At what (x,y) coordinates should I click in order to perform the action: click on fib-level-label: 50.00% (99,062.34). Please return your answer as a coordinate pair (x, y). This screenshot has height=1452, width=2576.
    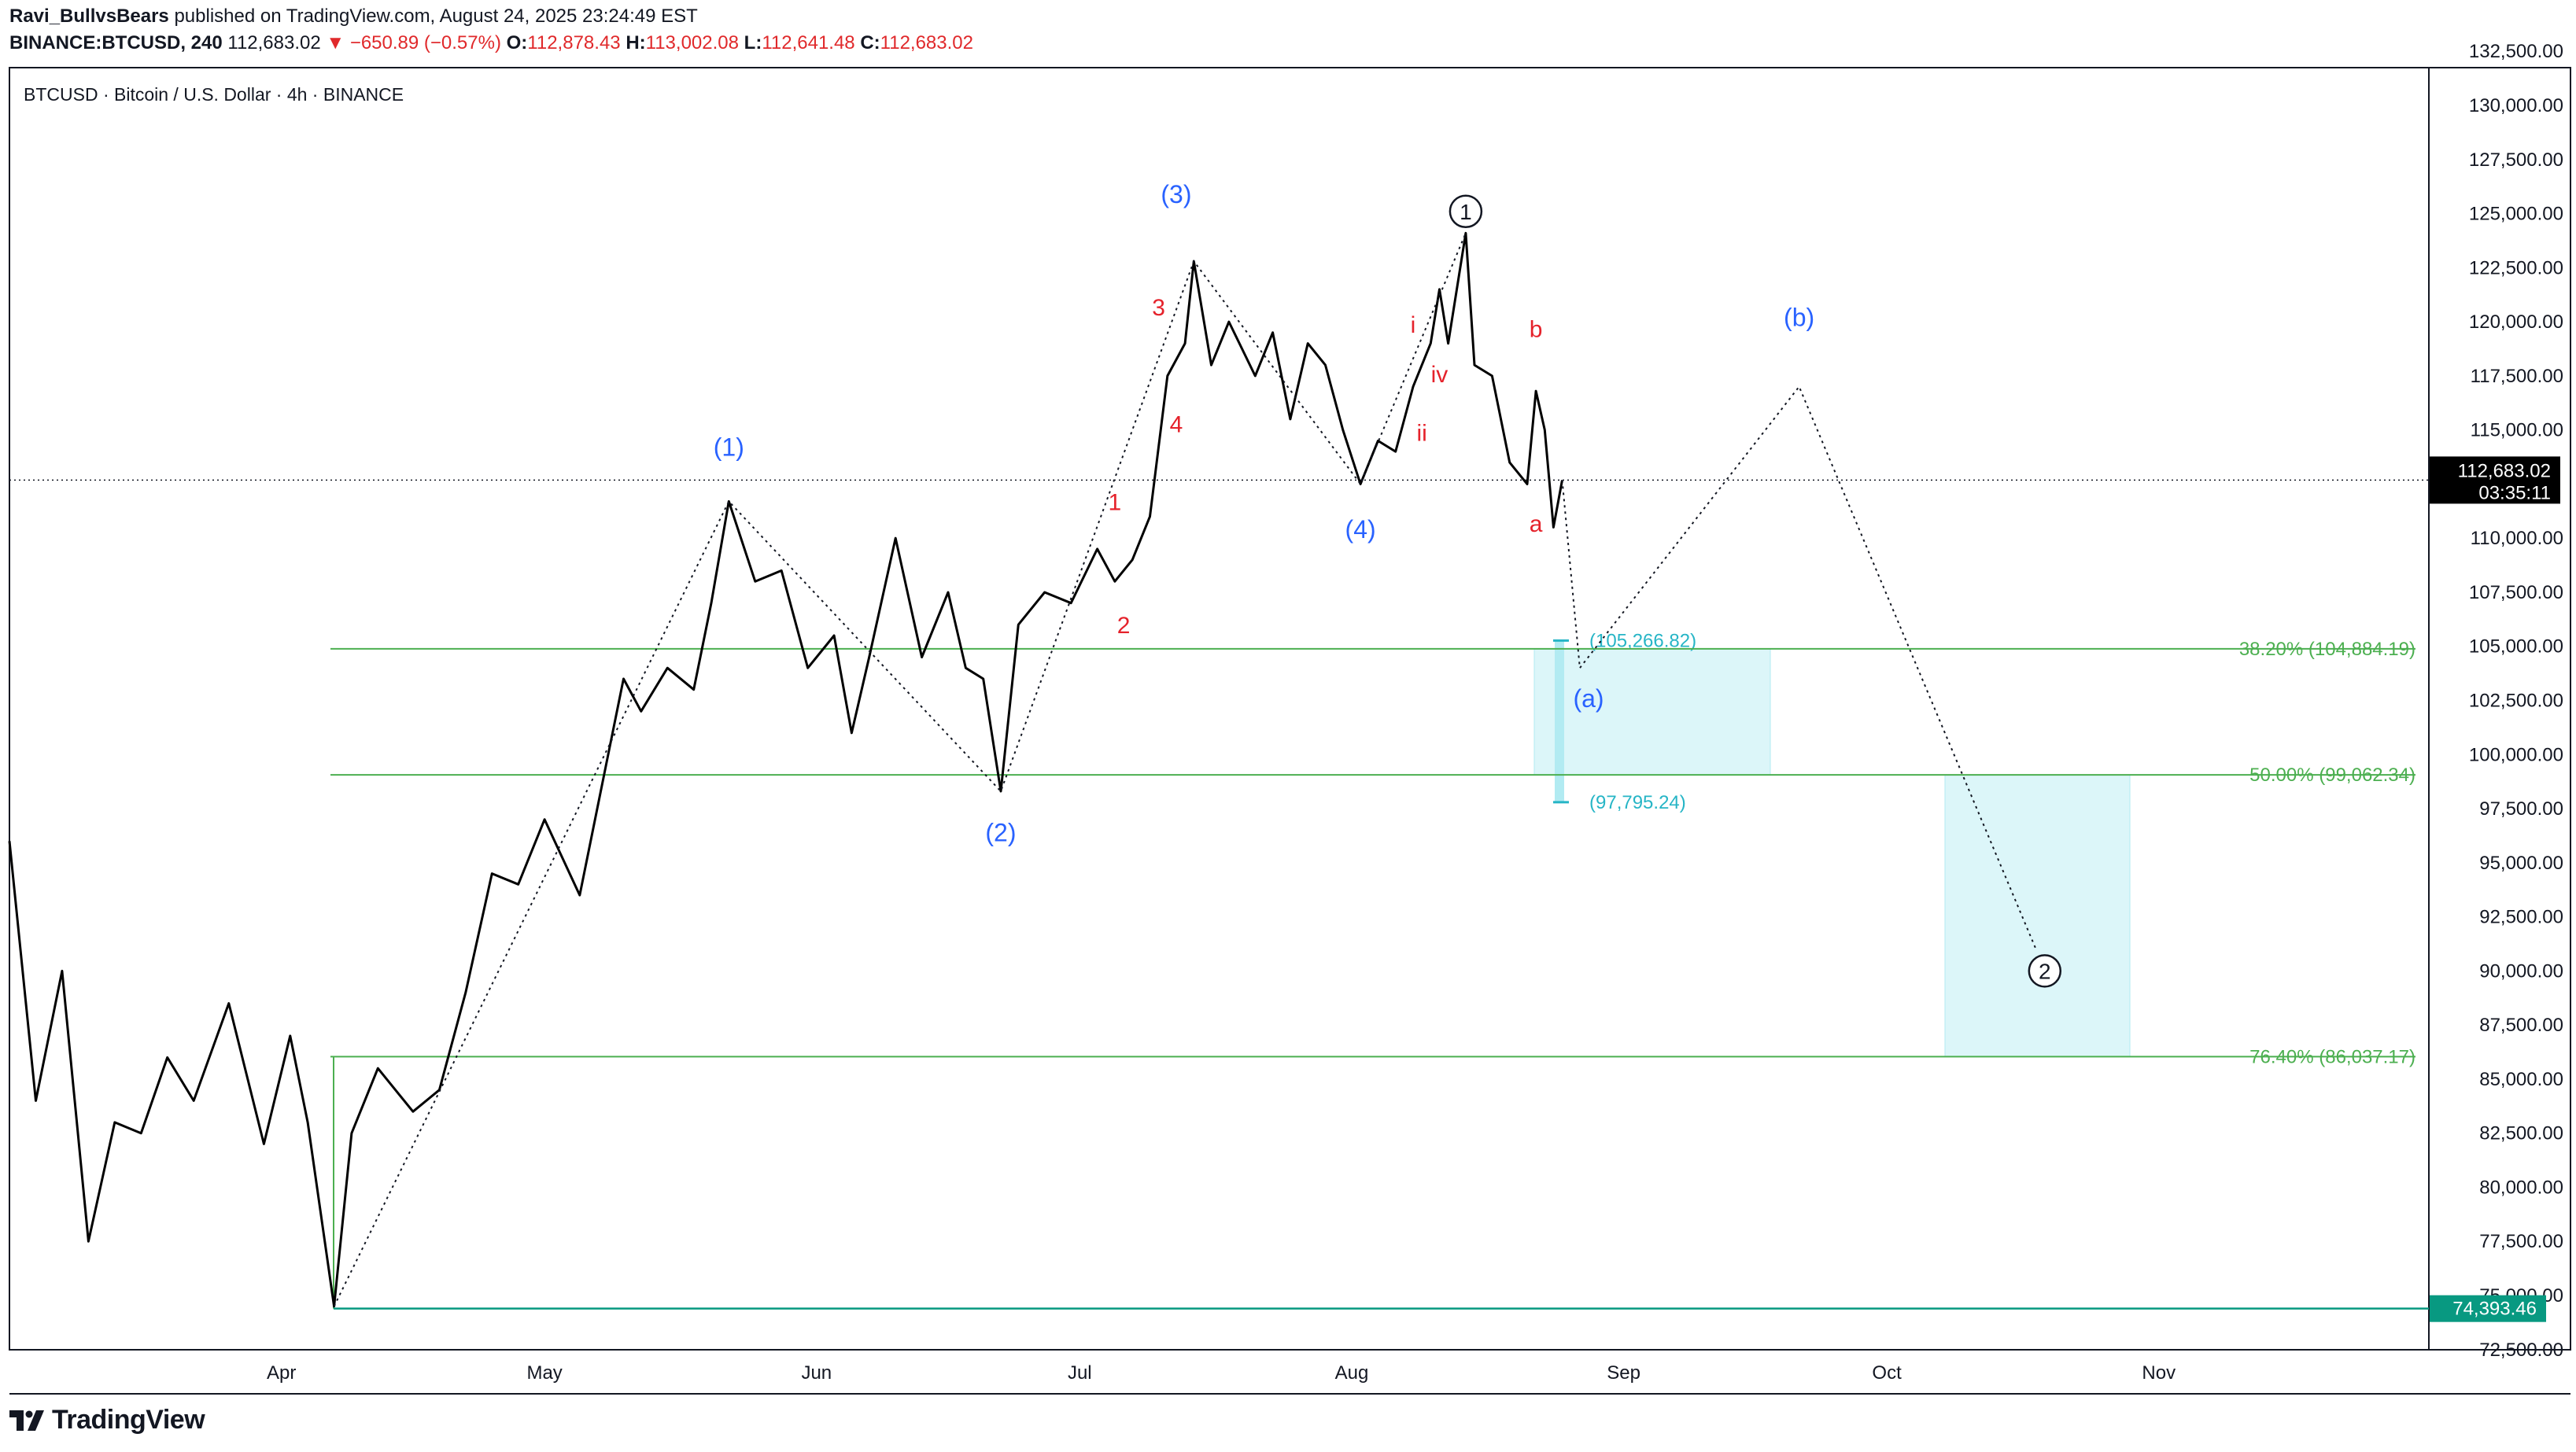
    Looking at the image, I should click on (2332, 776).